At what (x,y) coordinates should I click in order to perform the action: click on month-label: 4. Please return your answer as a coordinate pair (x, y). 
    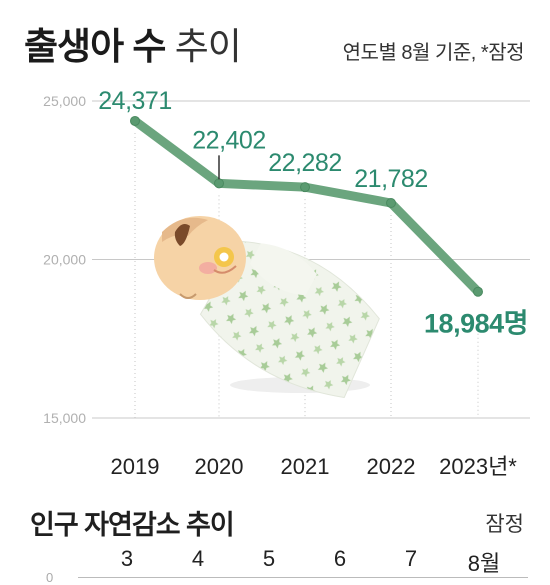
    Looking at the image, I should click on (198, 558).